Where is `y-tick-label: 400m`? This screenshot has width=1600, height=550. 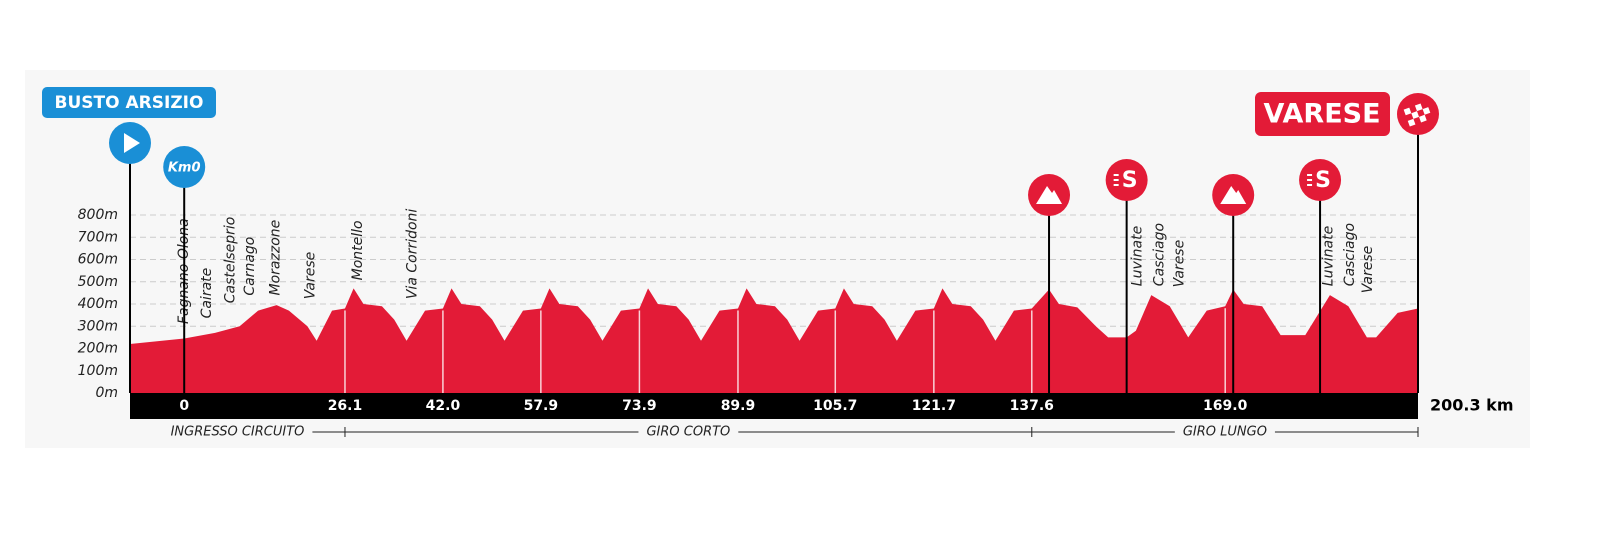
y-tick-label: 400m is located at coordinates (98, 304).